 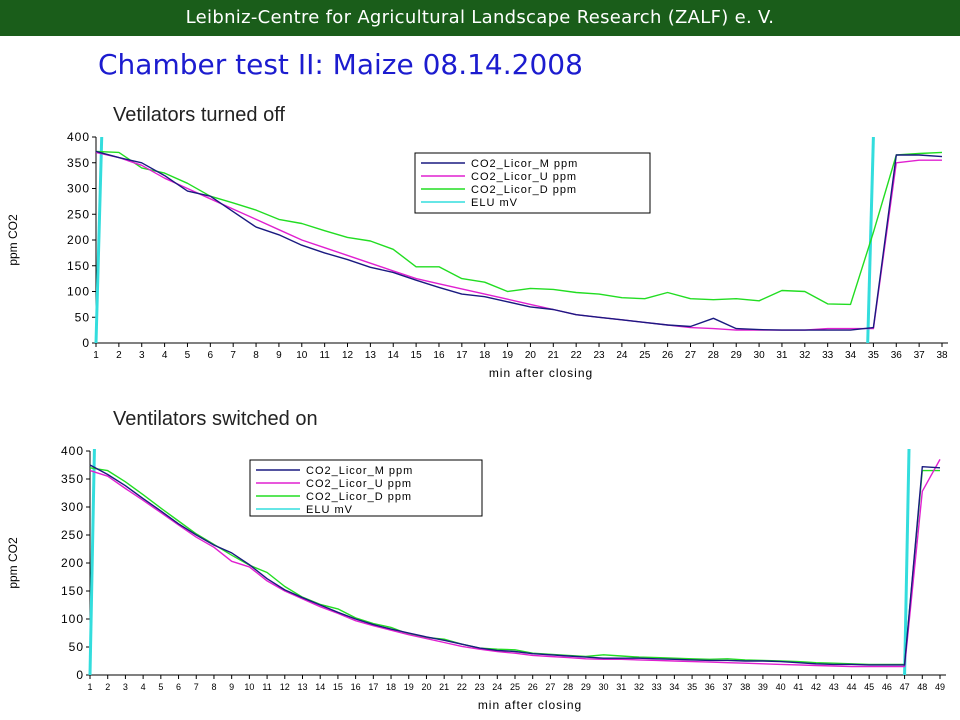 What do you see at coordinates (233, 355) in the screenshot?
I see `x-tick-label: 7` at bounding box center [233, 355].